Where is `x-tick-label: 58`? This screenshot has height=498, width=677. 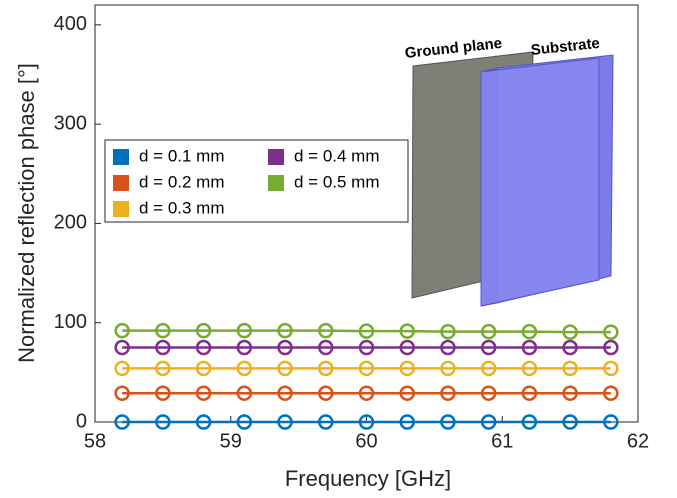 x-tick-label: 58 is located at coordinates (95, 441).